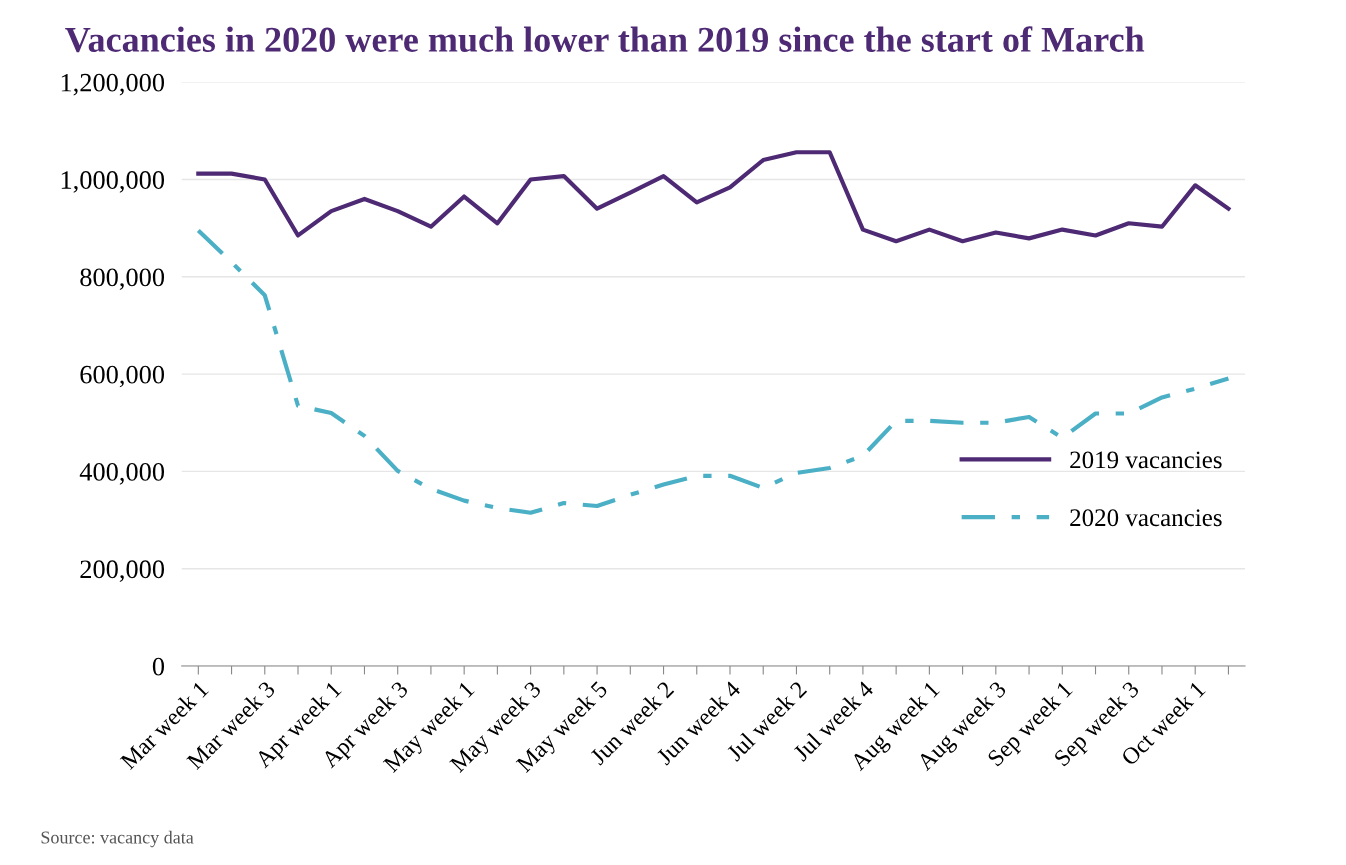  What do you see at coordinates (122, 279) in the screenshot?
I see `y-tick-label: 800,000` at bounding box center [122, 279].